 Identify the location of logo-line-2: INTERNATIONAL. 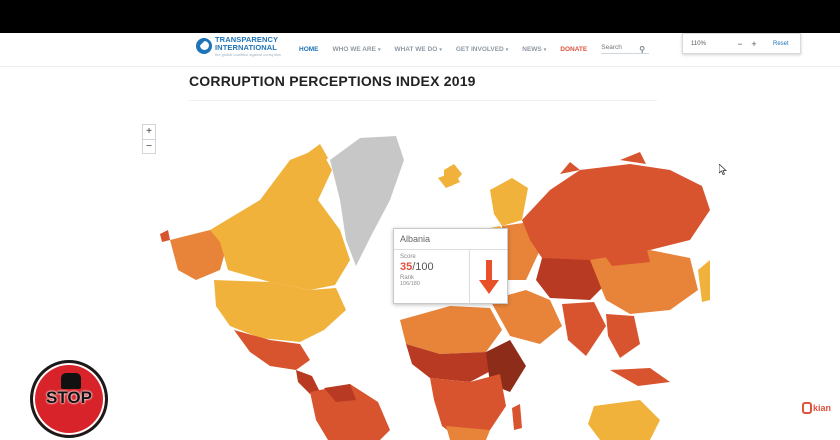
(246, 47).